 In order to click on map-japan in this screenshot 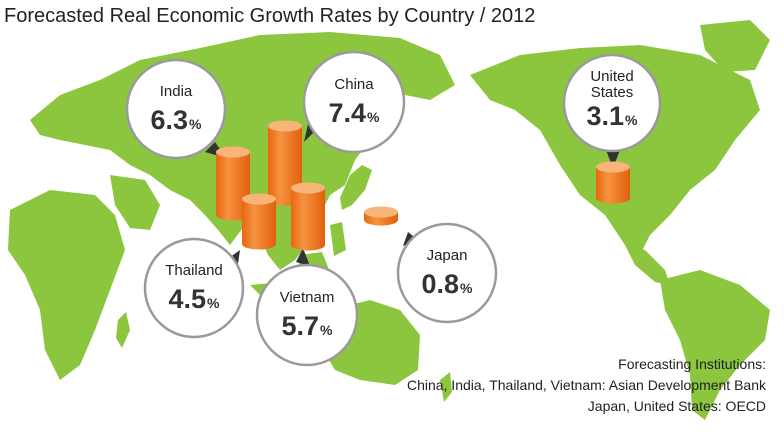, I will do `click(356, 187)`.